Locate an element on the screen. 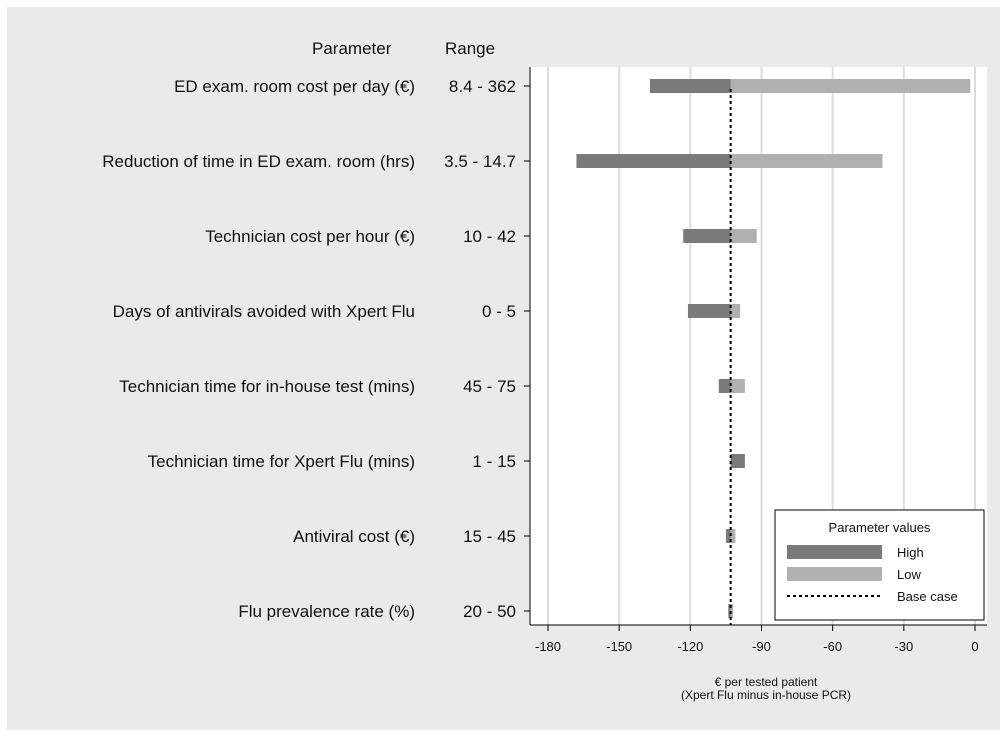 This screenshot has height=737, width=1007. range-column-header: Range is located at coordinates (470, 48).